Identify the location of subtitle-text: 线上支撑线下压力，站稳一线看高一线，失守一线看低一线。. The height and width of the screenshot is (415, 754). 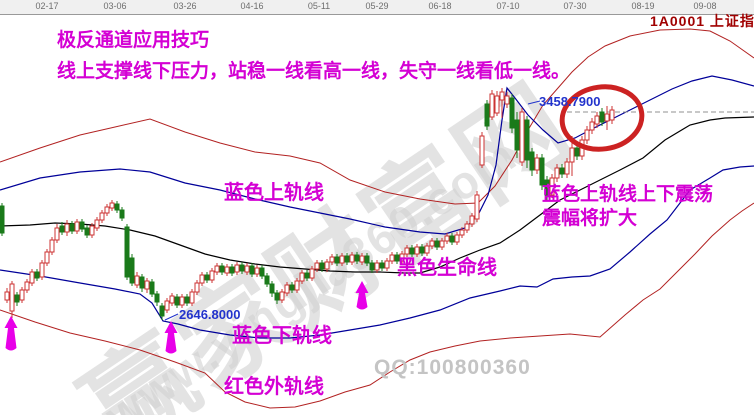
(314, 71).